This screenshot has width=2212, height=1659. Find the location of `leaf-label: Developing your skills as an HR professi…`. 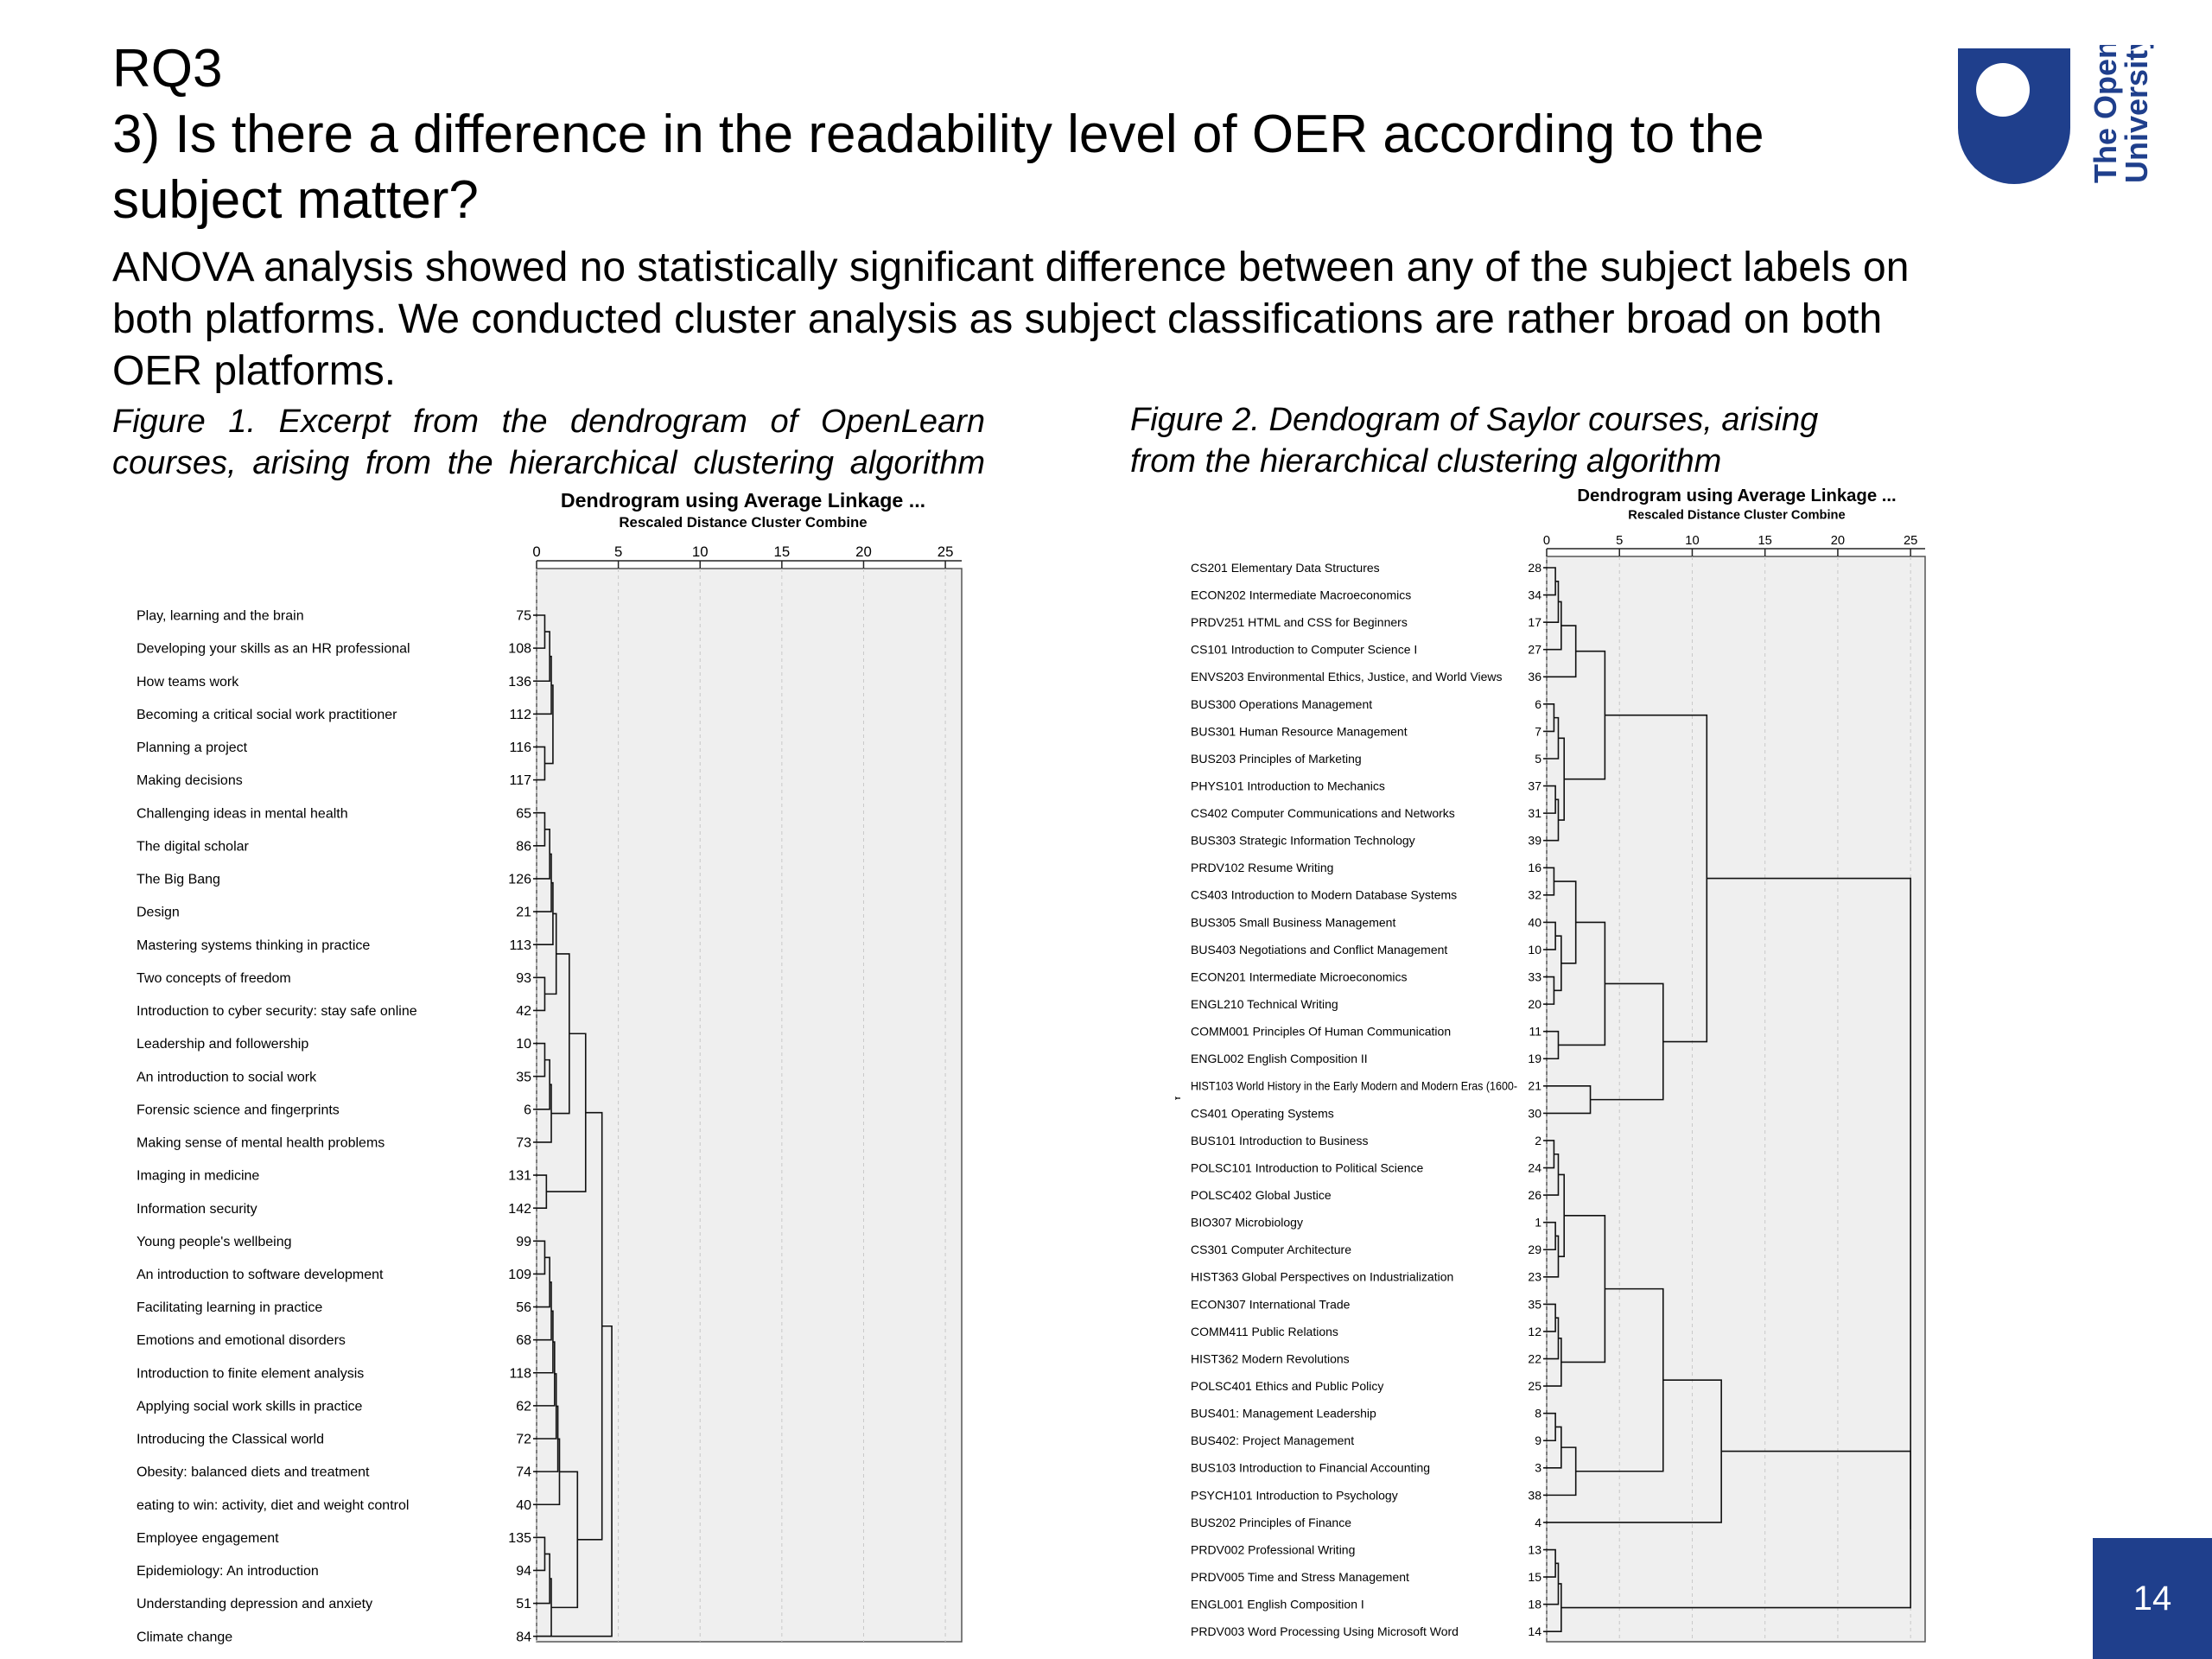

leaf-label: Developing your skills as an HR professi… is located at coordinates (273, 649).